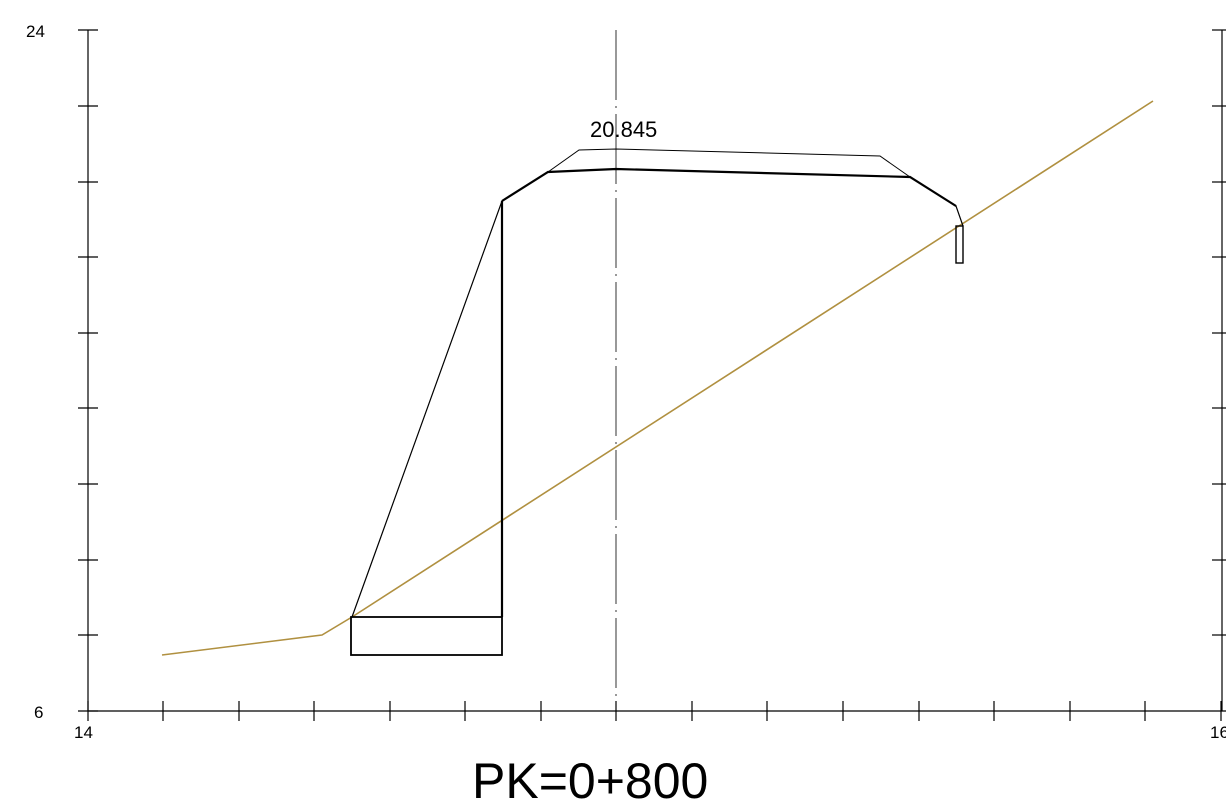 This screenshot has width=1226, height=809. What do you see at coordinates (426, 636) in the screenshot?
I see `wall-footing` at bounding box center [426, 636].